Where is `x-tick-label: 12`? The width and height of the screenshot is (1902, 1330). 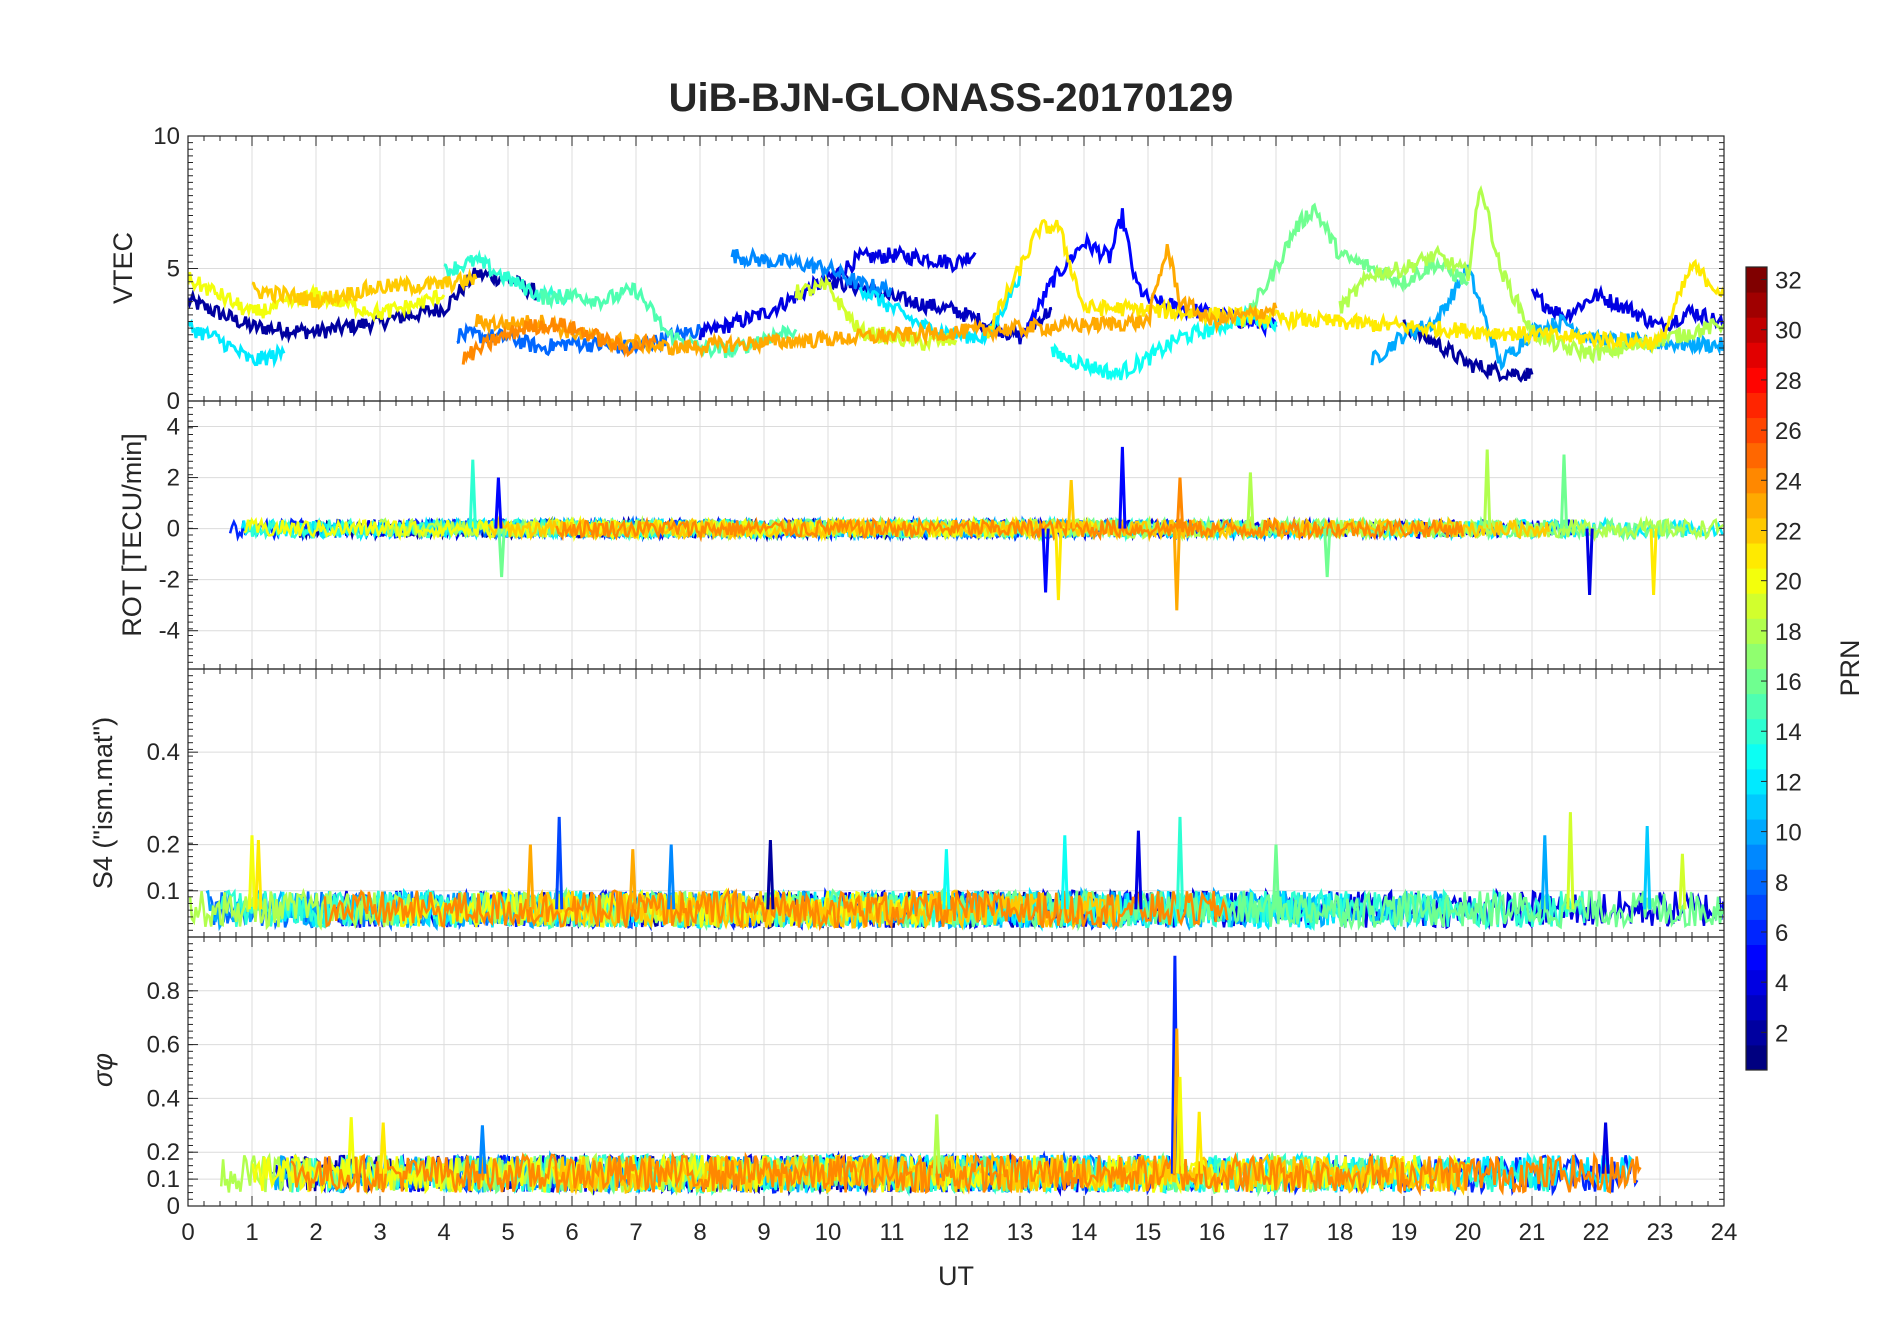 x-tick-label: 12 is located at coordinates (956, 1232).